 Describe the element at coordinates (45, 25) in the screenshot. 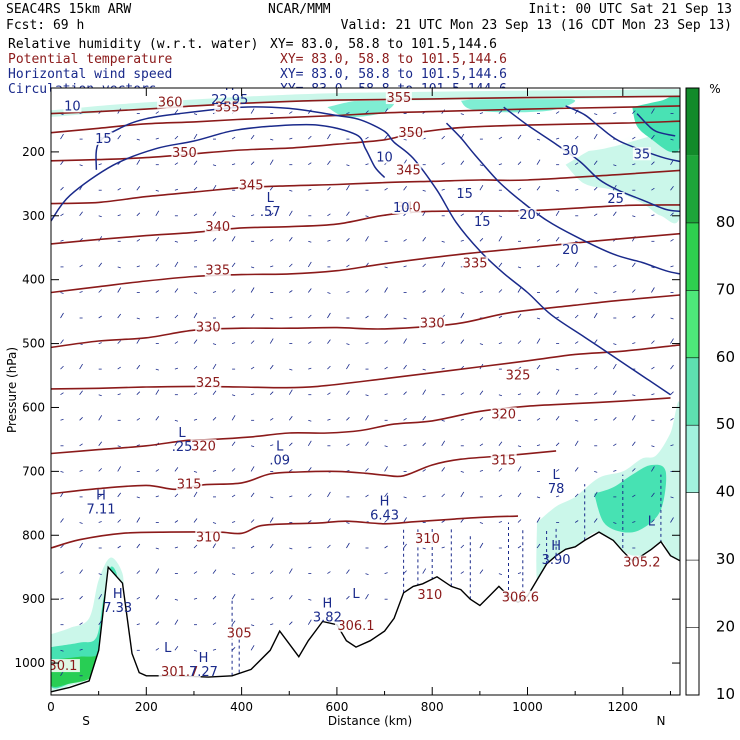

I see `header-forecast-hour: Fcst: 69 h` at that location.